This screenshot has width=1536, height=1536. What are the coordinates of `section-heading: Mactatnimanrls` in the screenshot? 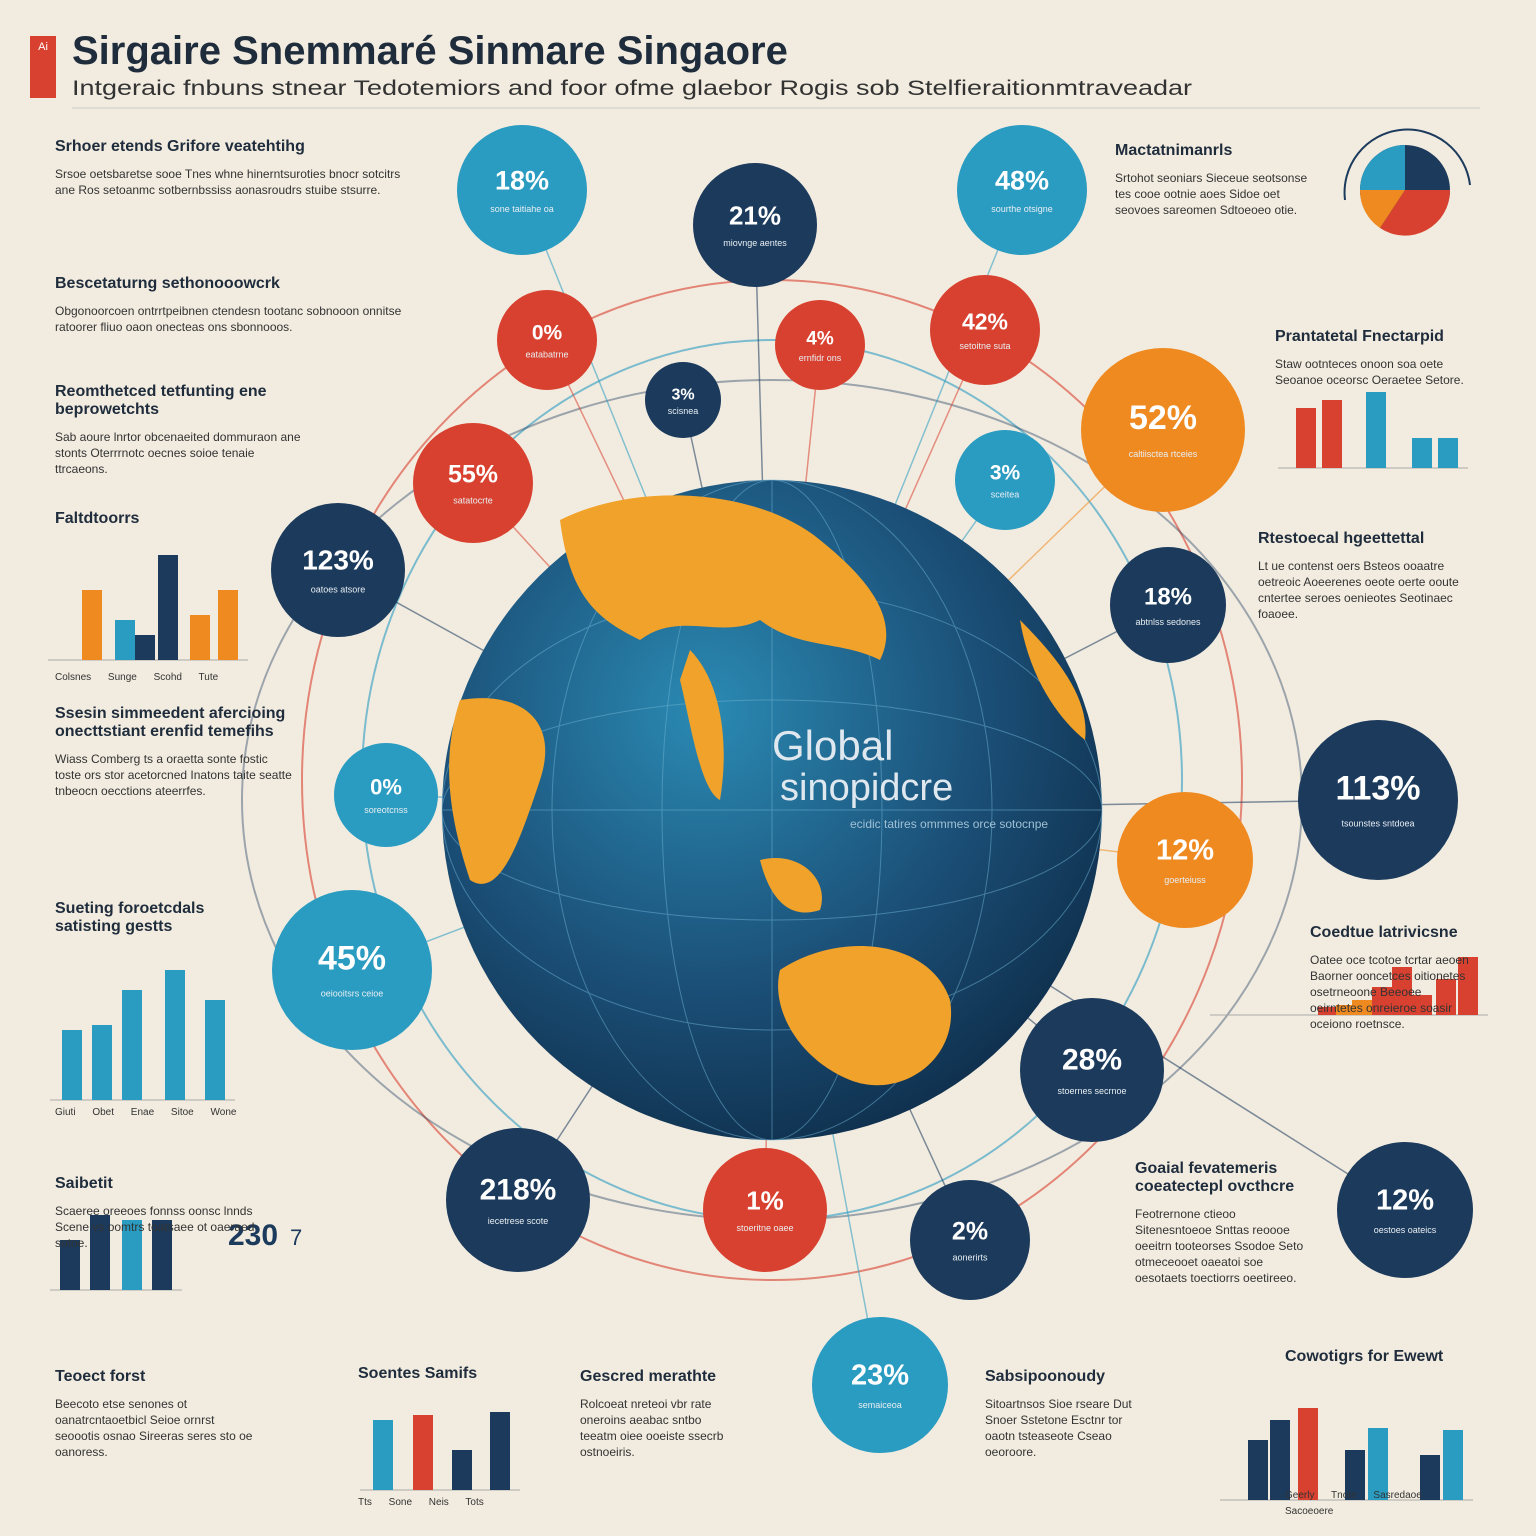 It's located at (1174, 150).